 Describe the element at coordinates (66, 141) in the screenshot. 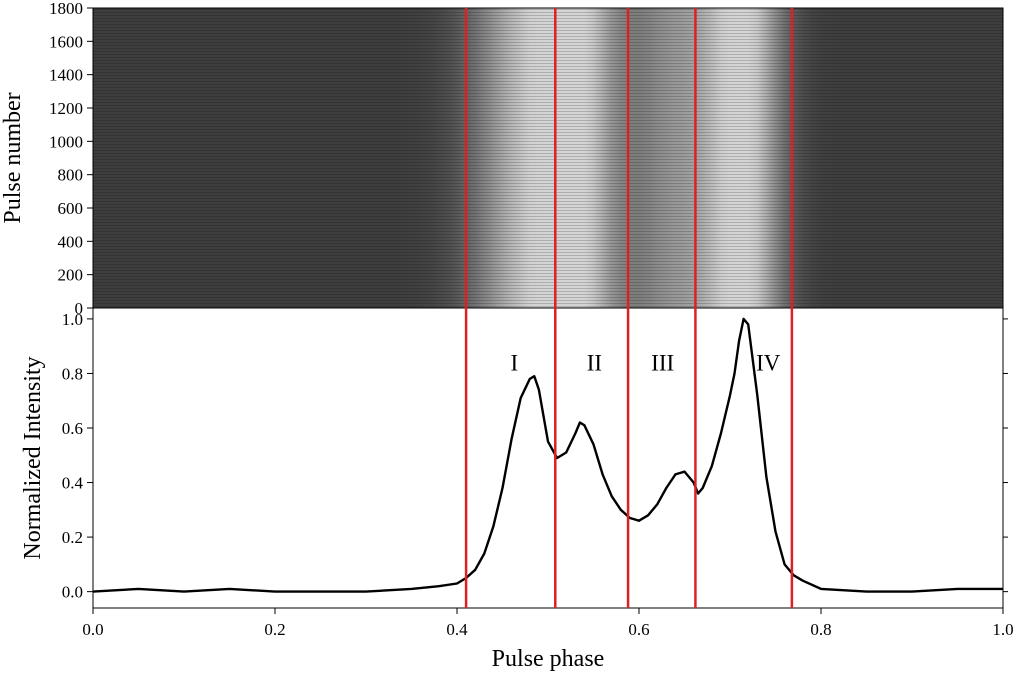

I see `y-tick-label: 1000` at that location.